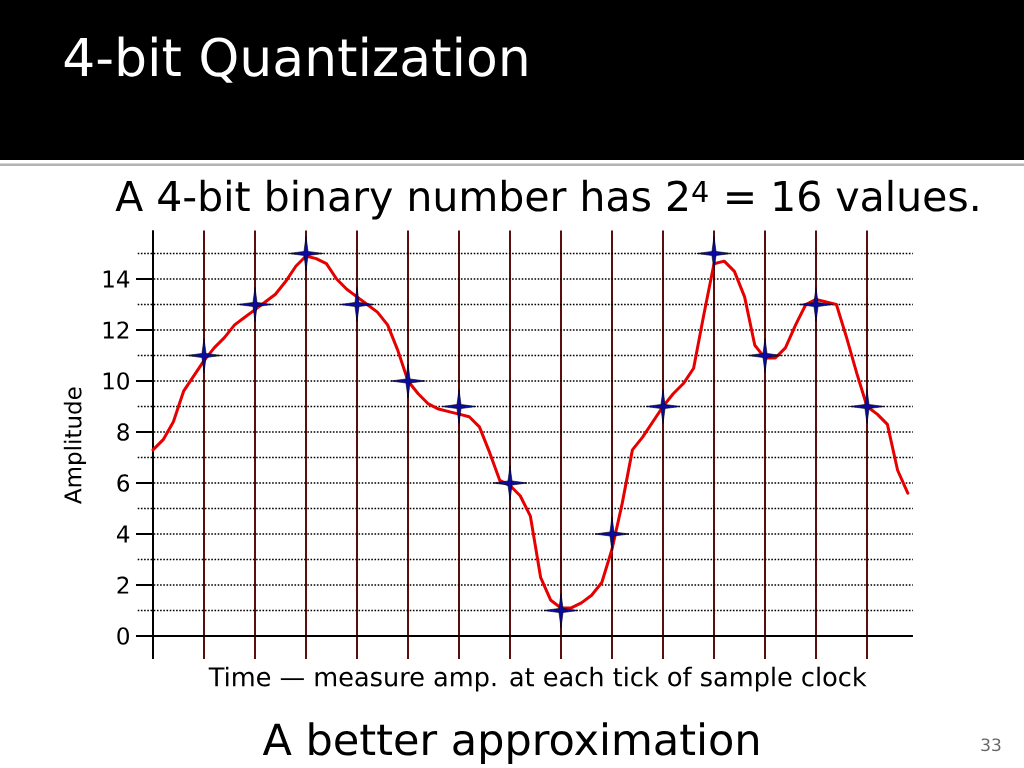 Image resolution: width=1024 pixels, height=768 pixels. What do you see at coordinates (116, 381) in the screenshot?
I see `y-tick-label: 10` at bounding box center [116, 381].